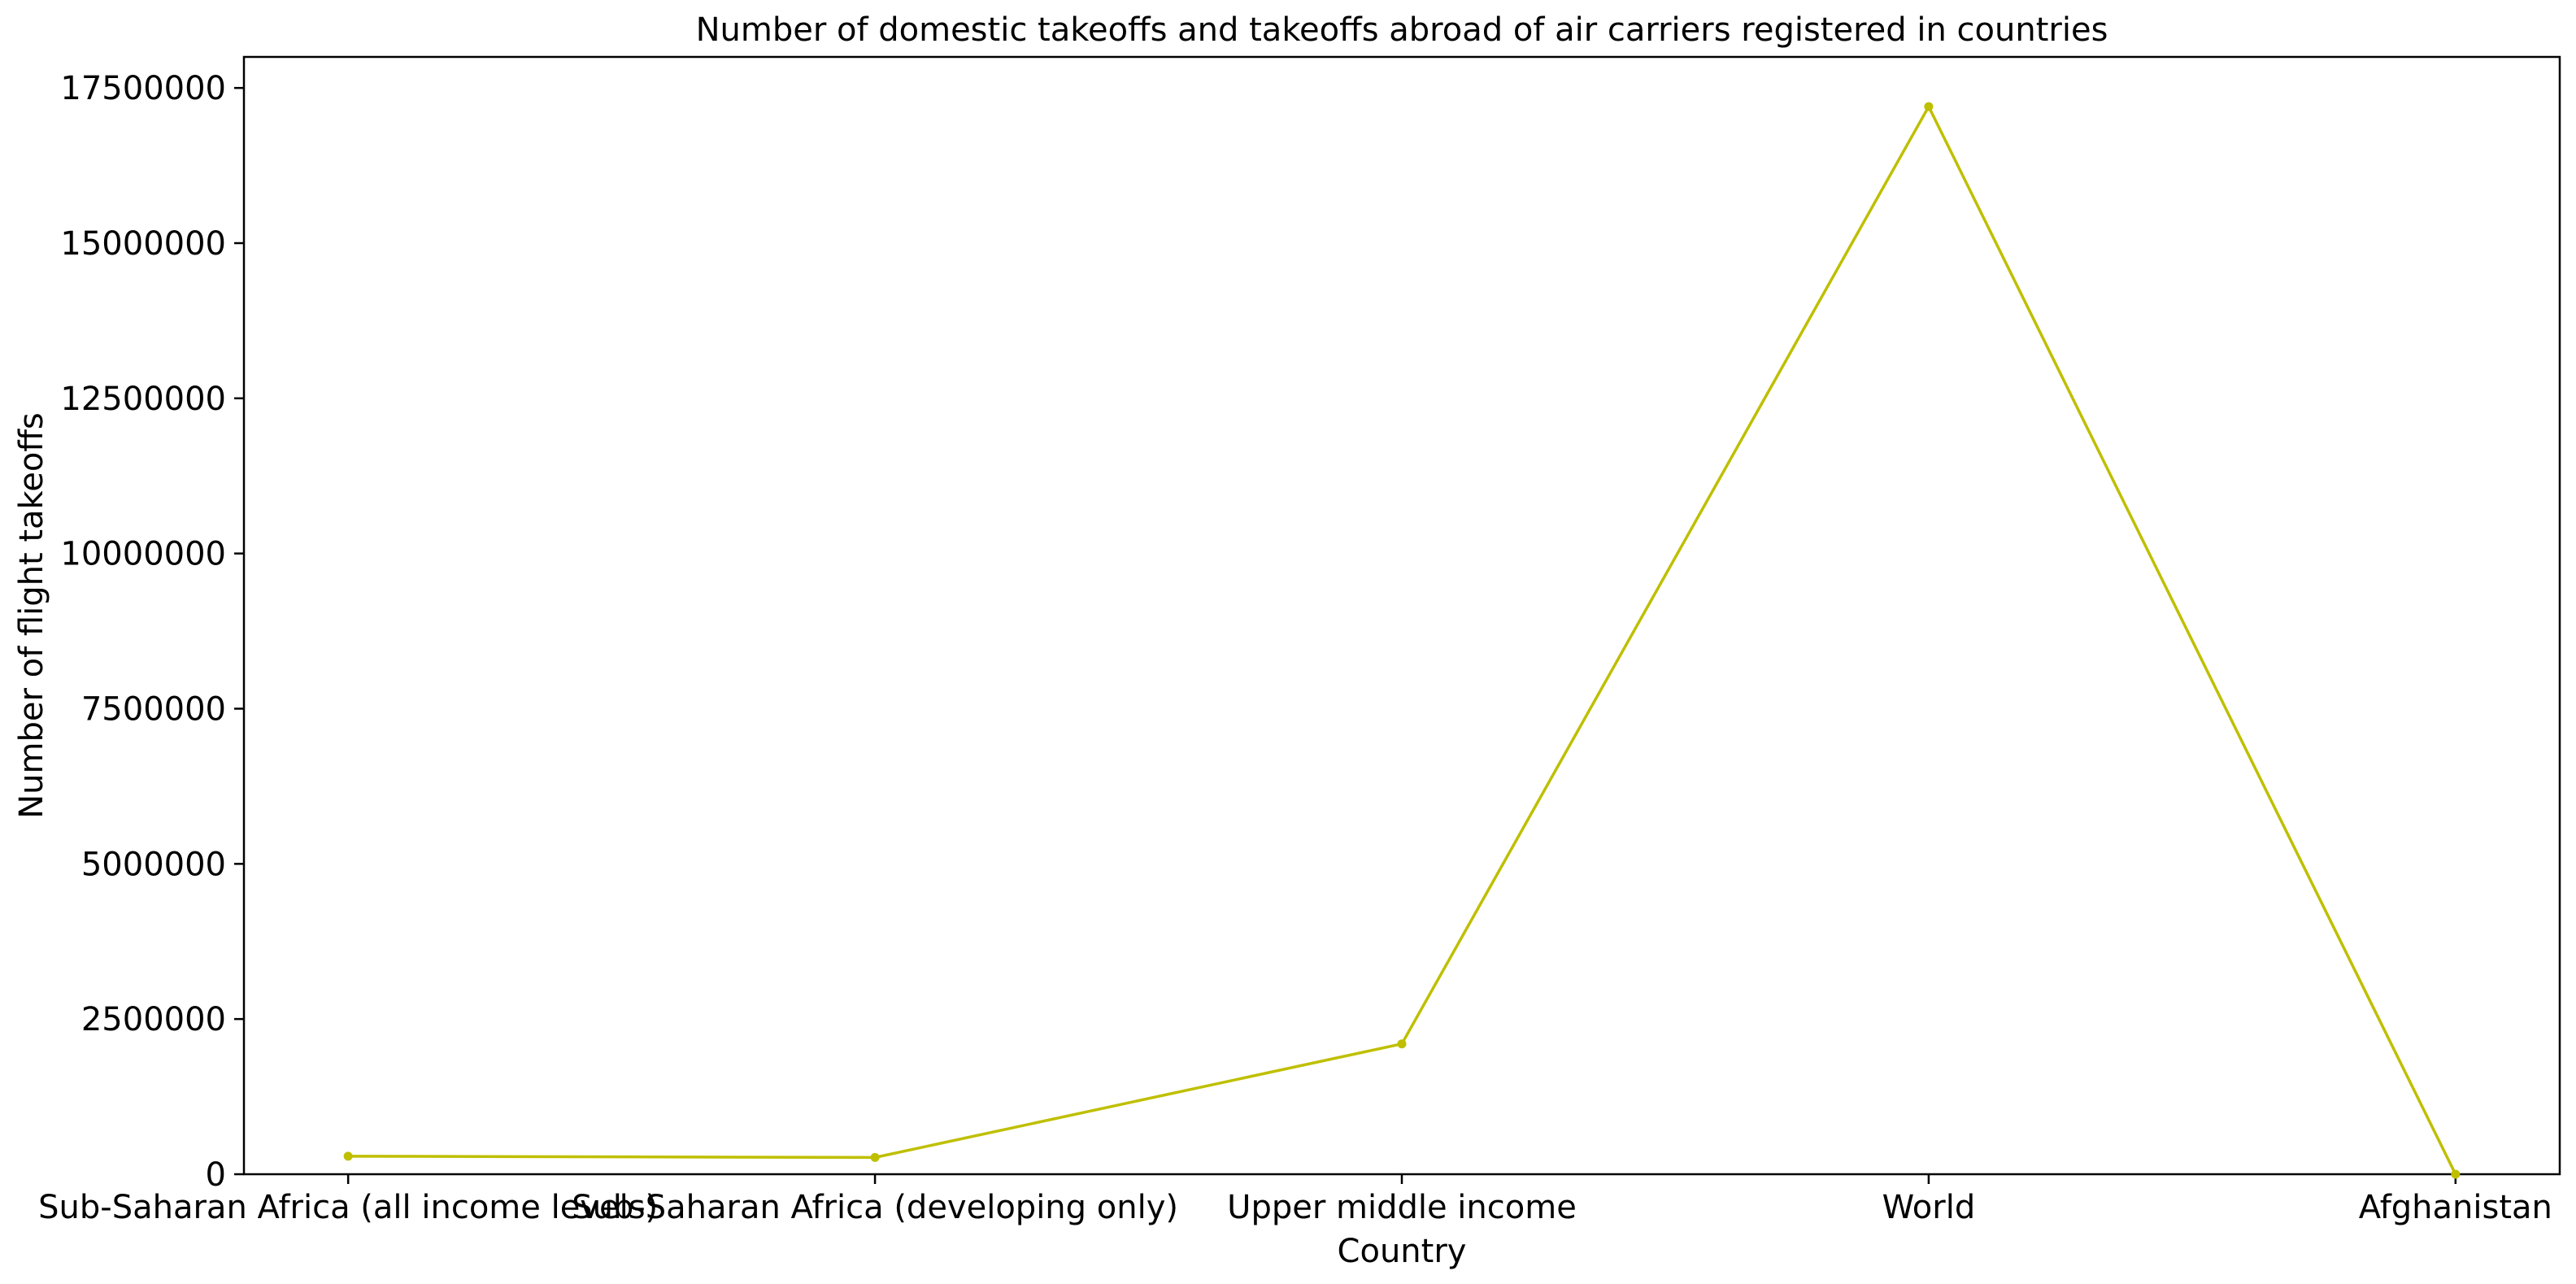 This screenshot has height=1284, width=2576. I want to click on y-tick-label: 2500000, so click(154, 1020).